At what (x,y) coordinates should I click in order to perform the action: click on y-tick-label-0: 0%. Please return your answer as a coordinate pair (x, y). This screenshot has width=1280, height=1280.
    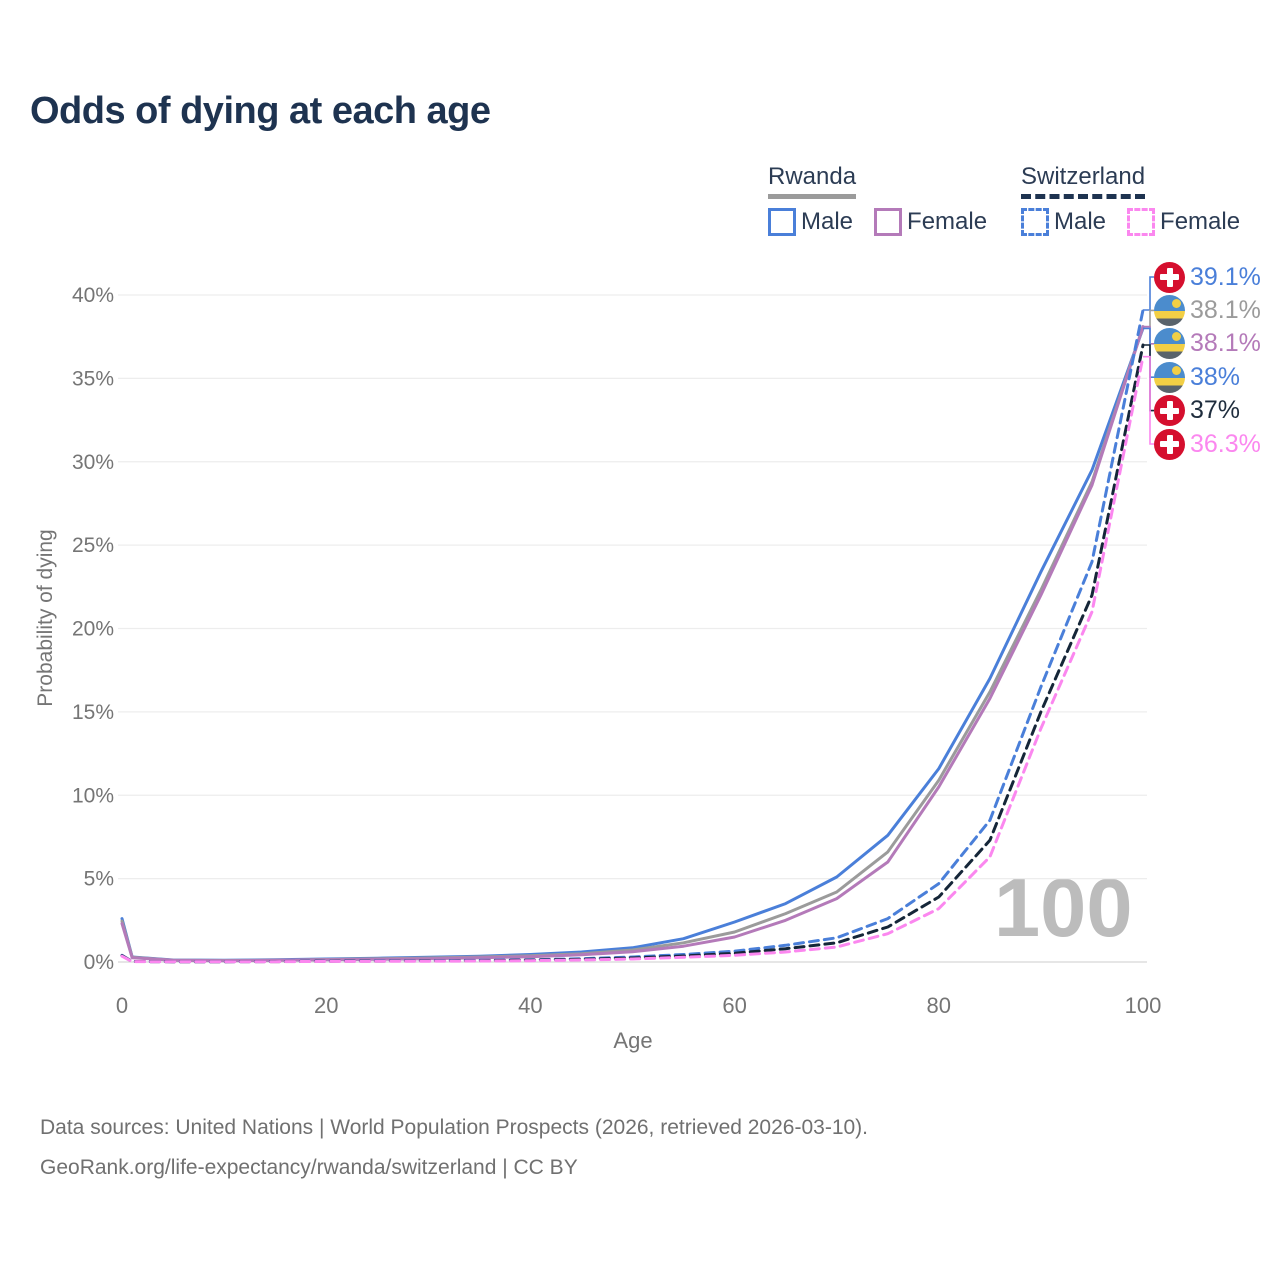
    Looking at the image, I should click on (99, 962).